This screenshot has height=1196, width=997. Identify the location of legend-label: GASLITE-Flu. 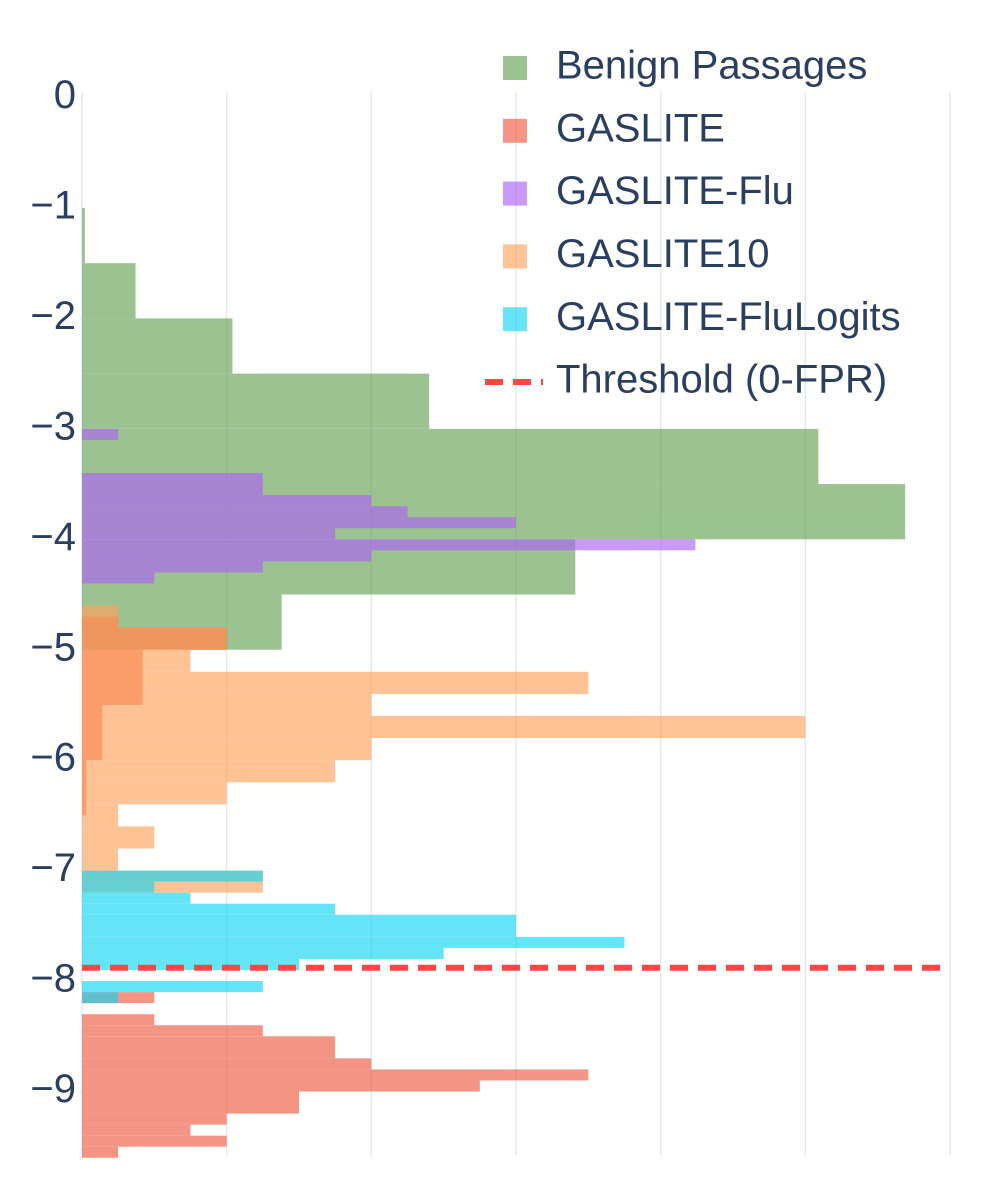
(675, 191).